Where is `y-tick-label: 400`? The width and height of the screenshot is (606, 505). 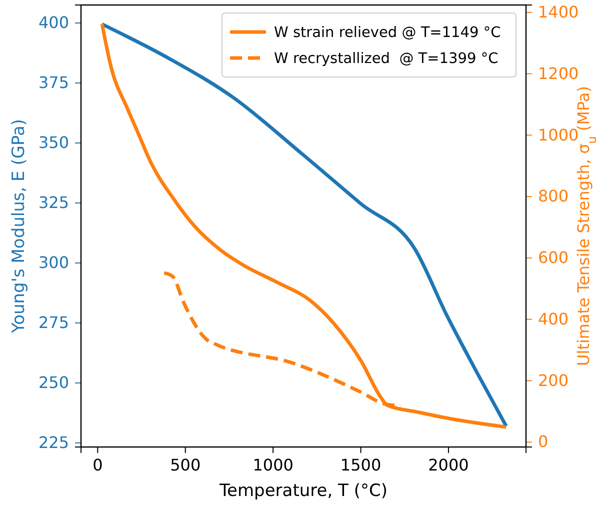
y-tick-label: 400 is located at coordinates (53, 22).